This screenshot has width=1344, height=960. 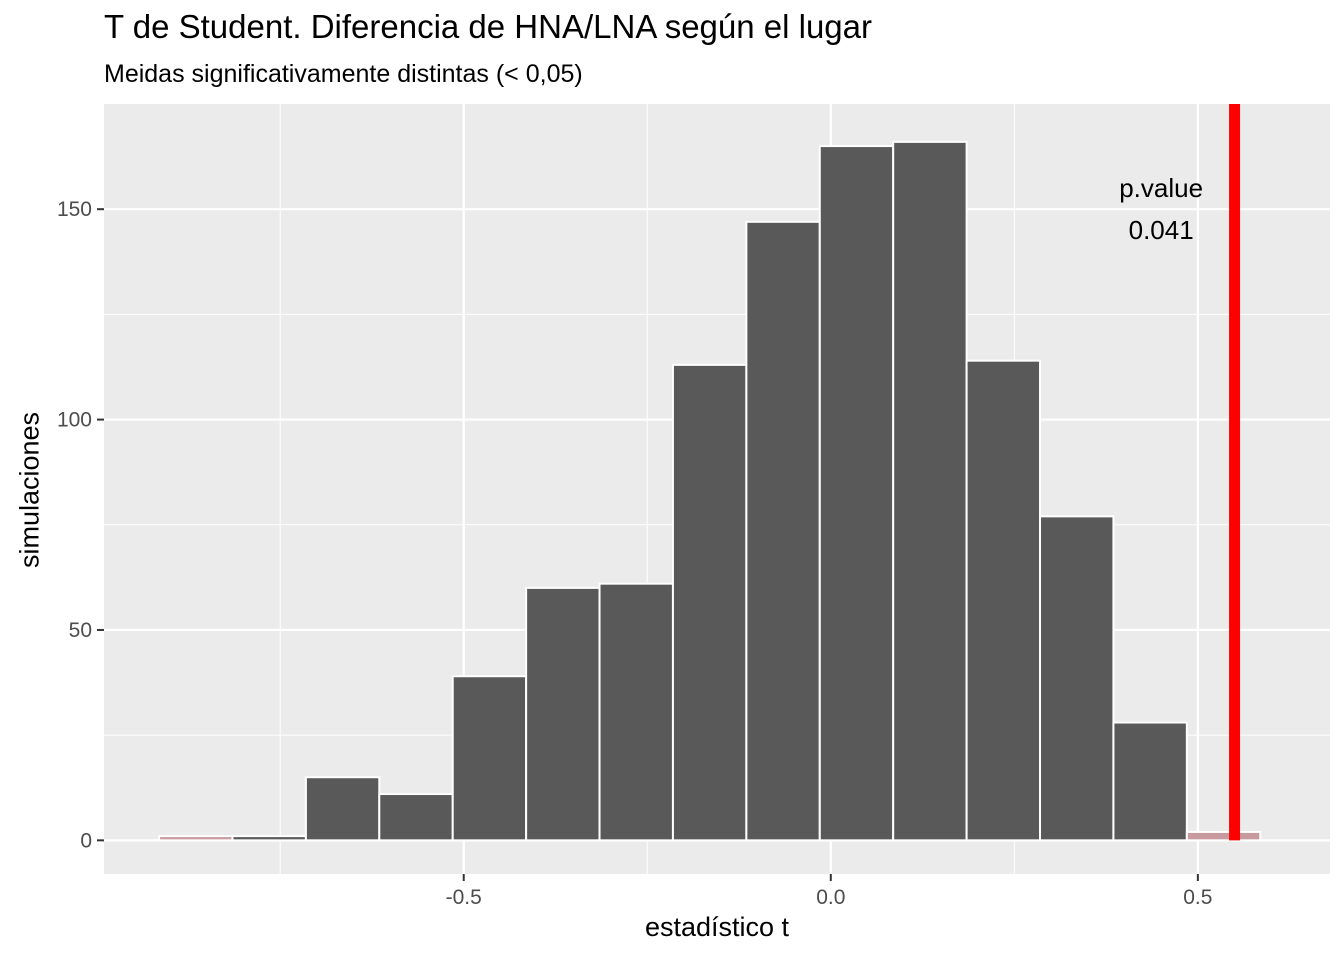 What do you see at coordinates (1161, 230) in the screenshot?
I see `p-value-number: 0.041` at bounding box center [1161, 230].